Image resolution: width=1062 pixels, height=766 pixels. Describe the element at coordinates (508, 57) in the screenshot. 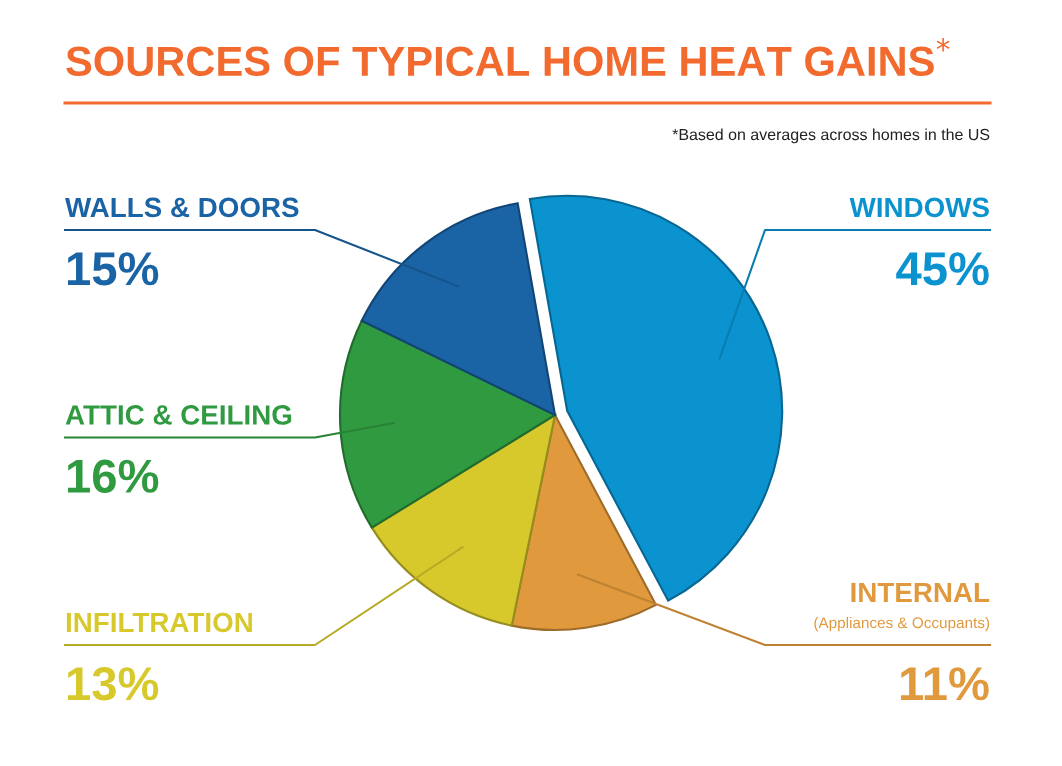

I see `chart-title: SOURCES OF TYPICAL HOME HEAT GAINS$^{*}$` at that location.